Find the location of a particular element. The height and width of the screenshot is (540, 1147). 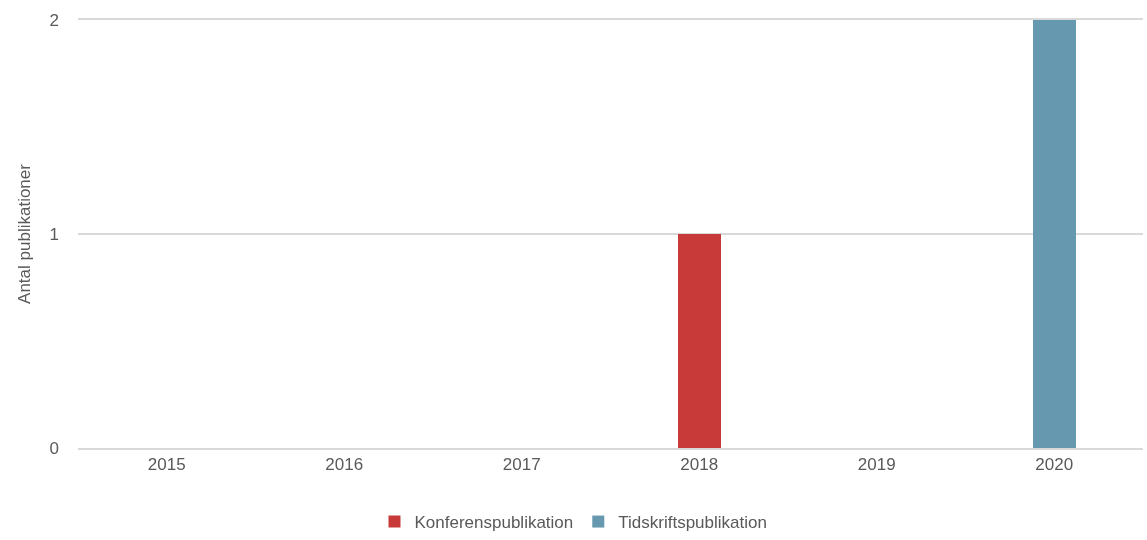

x-tick-label: 2015 is located at coordinates (166, 465).